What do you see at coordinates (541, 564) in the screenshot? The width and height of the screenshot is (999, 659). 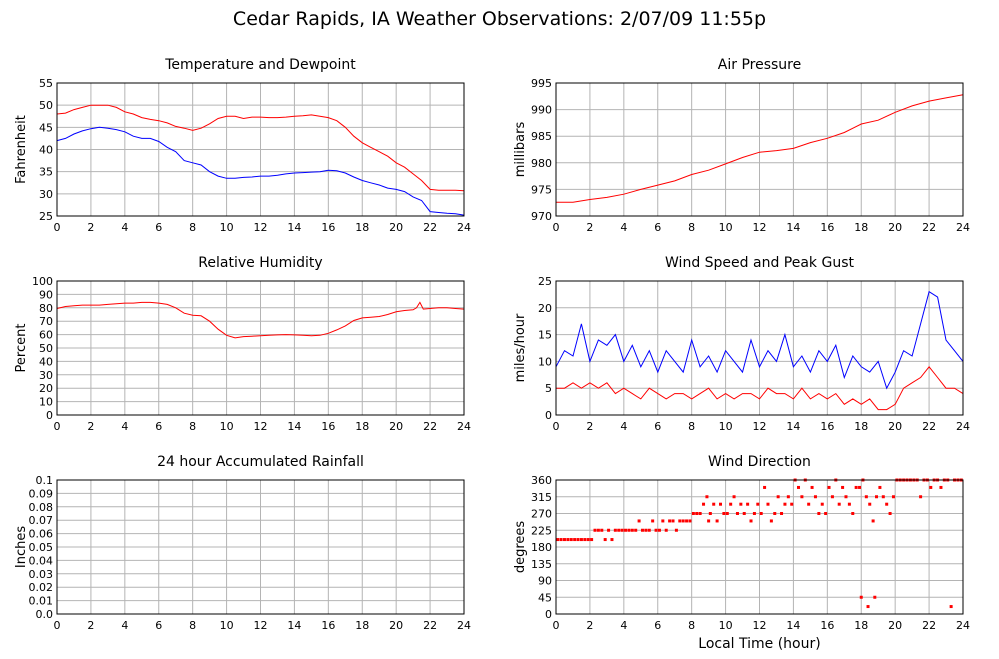 I see `wind-direction-ytick-label: 135` at bounding box center [541, 564].